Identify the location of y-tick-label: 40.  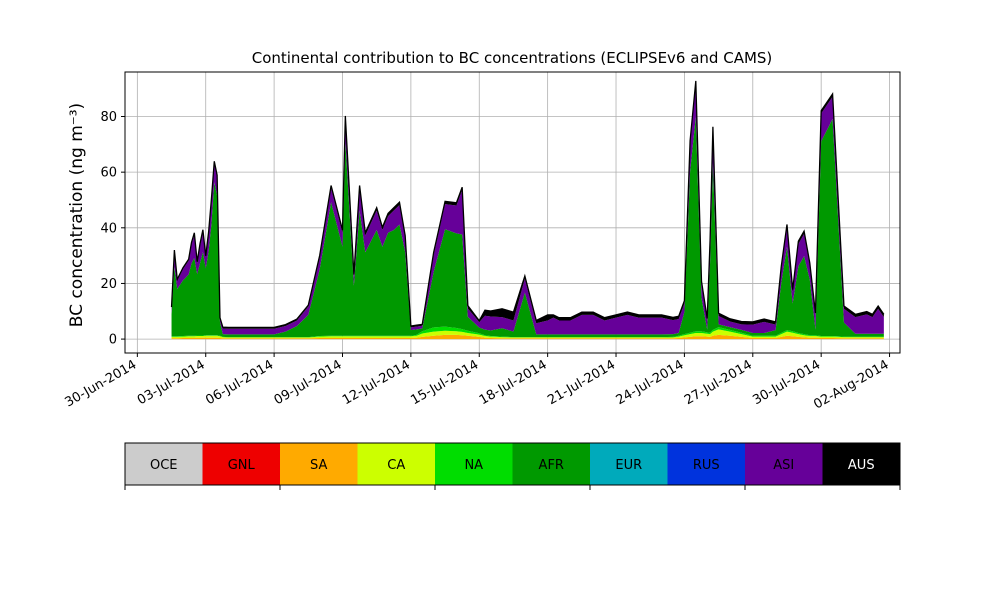
(108, 228).